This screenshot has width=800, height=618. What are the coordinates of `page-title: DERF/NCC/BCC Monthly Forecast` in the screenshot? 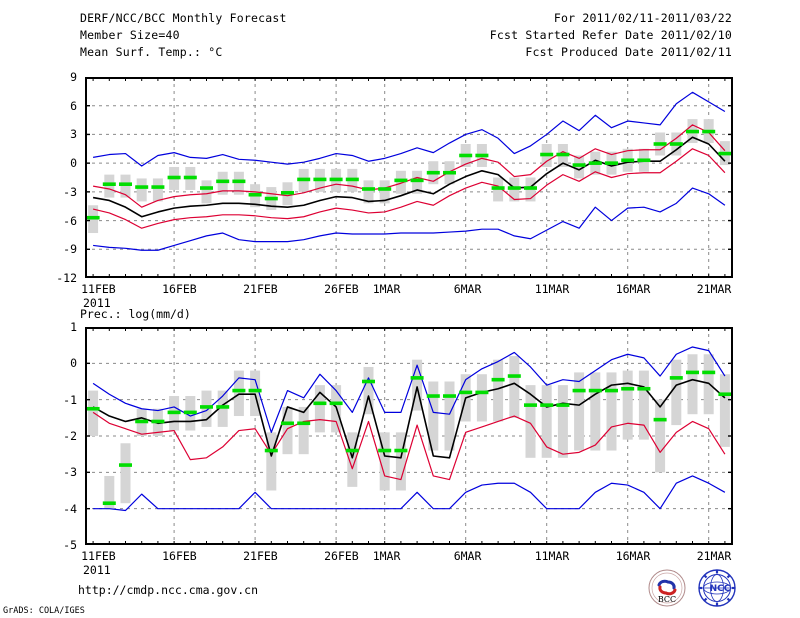 It's located at (183, 18).